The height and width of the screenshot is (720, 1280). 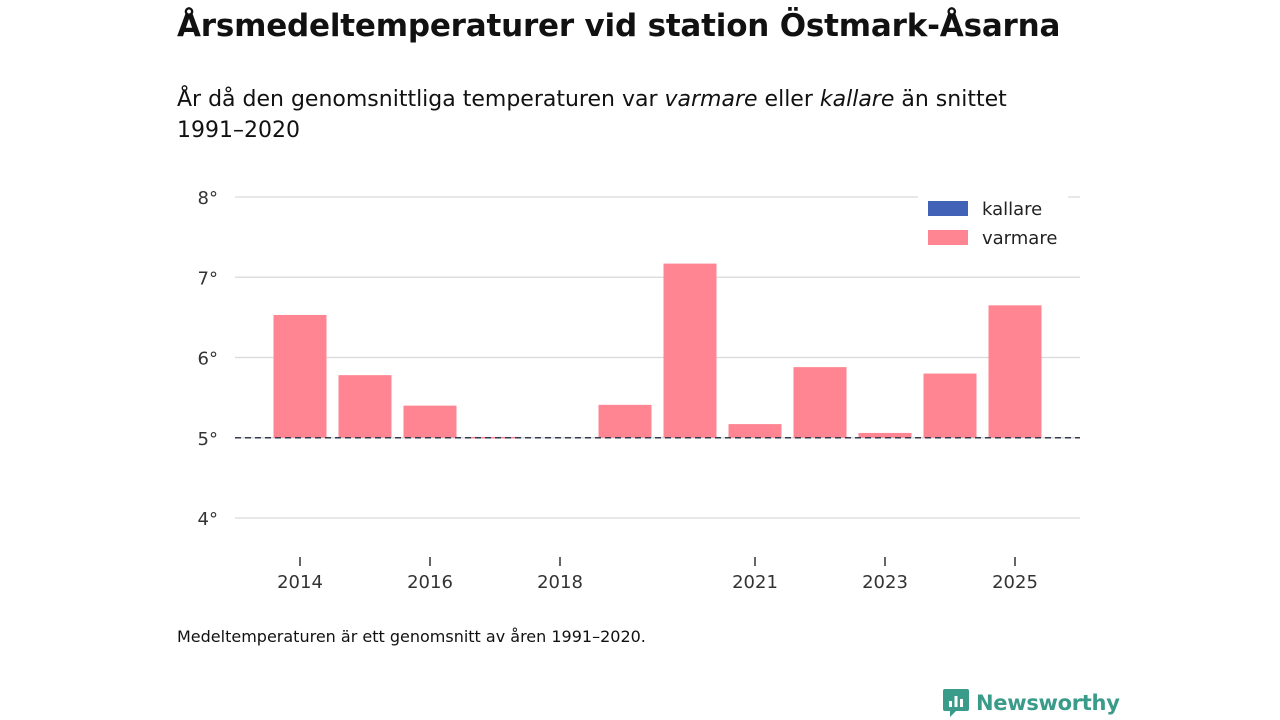 What do you see at coordinates (208, 278) in the screenshot?
I see `y-tick-label-7: 7°` at bounding box center [208, 278].